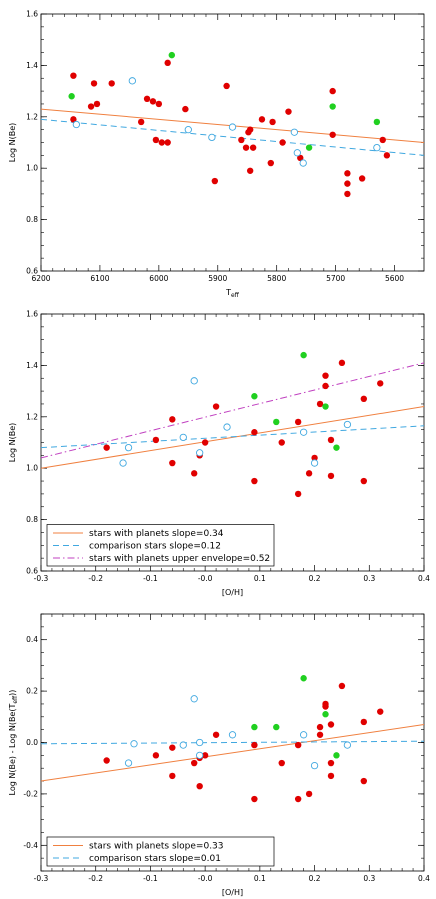 This screenshot has height=899, width=436. What do you see at coordinates (32, 168) in the screenshot?
I see `y-tick-label: 1.0` at bounding box center [32, 168].